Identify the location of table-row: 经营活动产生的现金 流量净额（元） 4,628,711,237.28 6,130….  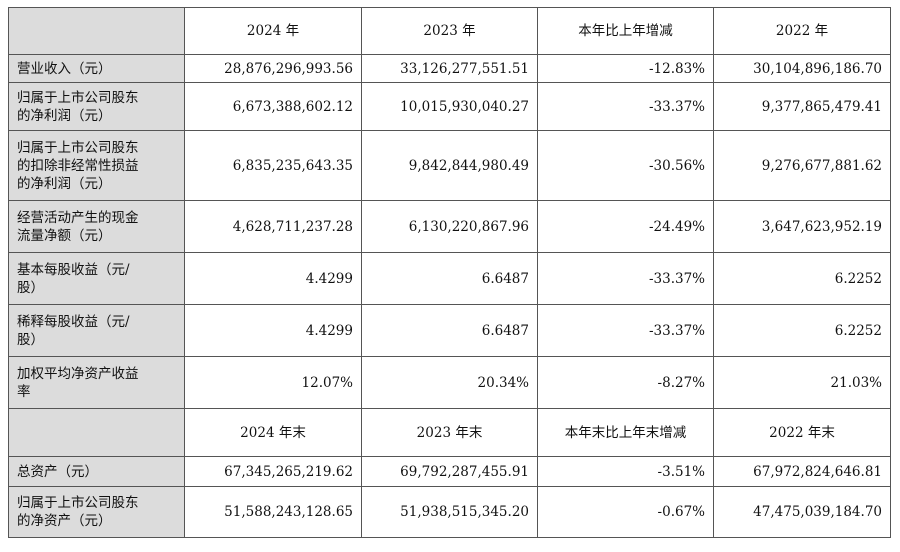
(449, 226).